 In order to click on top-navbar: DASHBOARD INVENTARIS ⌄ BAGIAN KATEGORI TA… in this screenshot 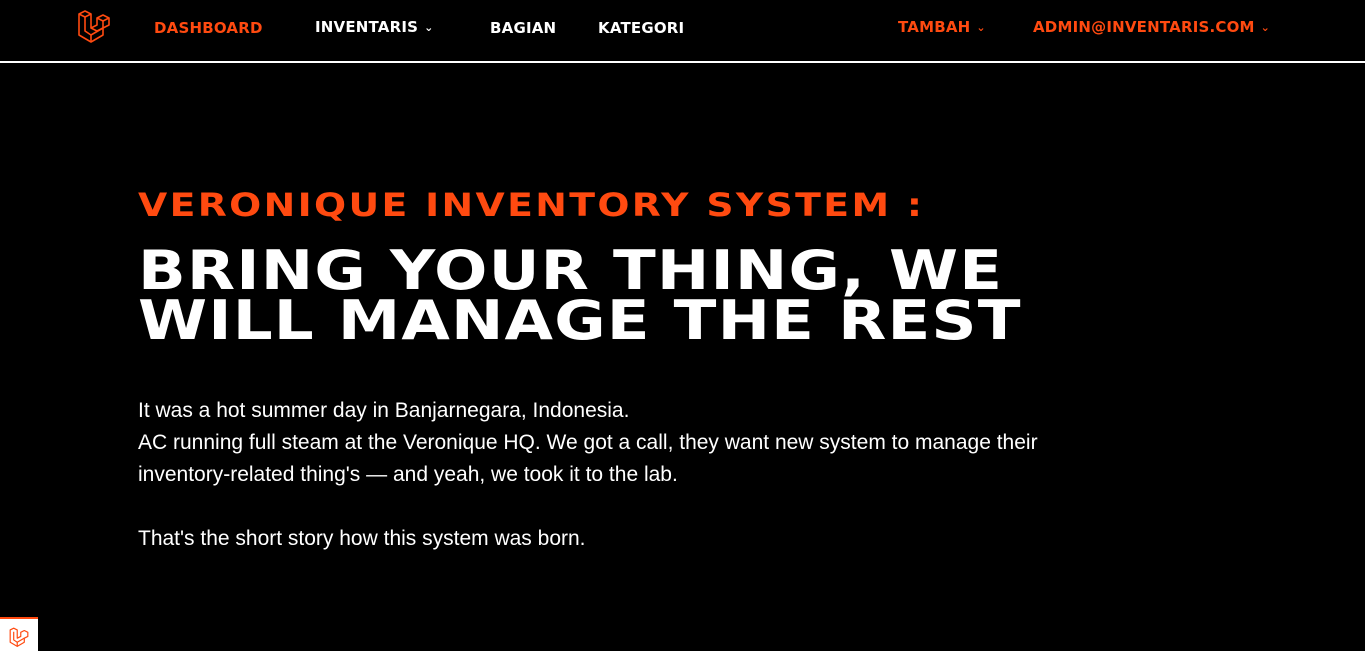, I will do `click(682, 31)`.